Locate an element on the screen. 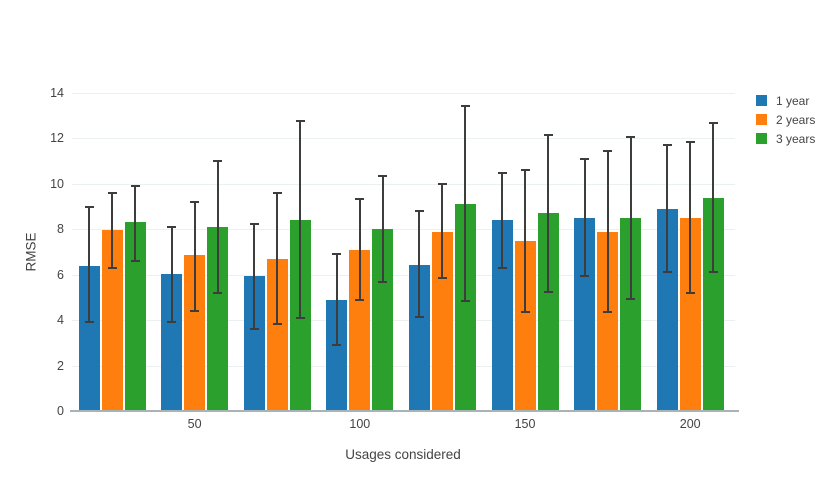 Image resolution: width=830 pixels, height=485 pixels. x-tick-label: 150 is located at coordinates (525, 424).